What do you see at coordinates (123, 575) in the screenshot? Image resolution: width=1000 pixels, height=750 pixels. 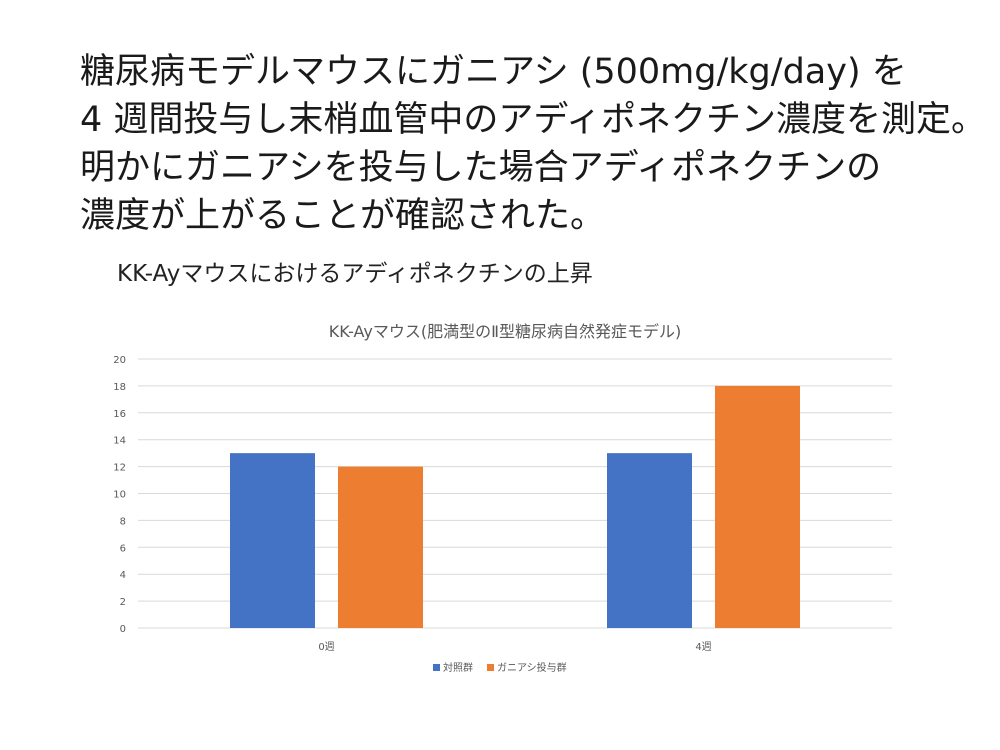 I see `y-tick-label: 4` at bounding box center [123, 575].